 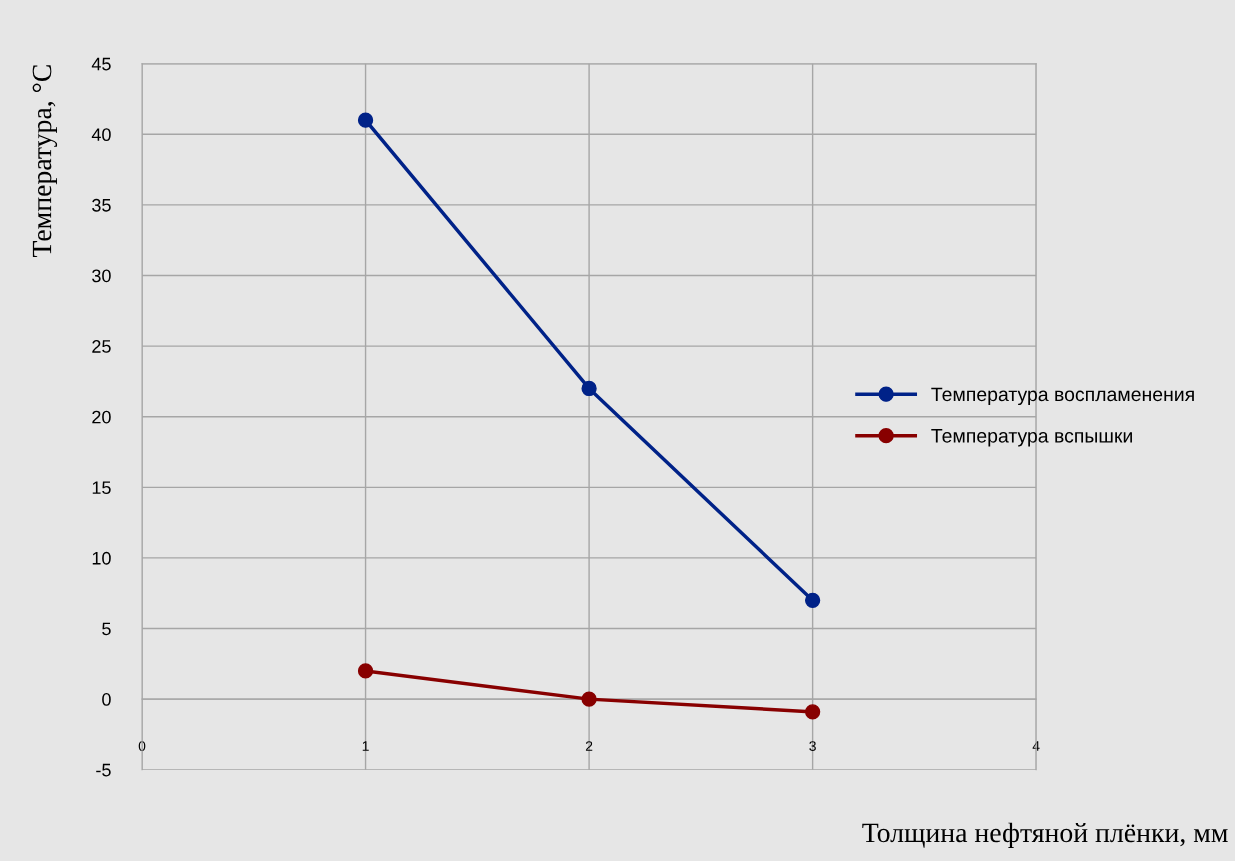 What do you see at coordinates (101, 417) in the screenshot?
I see `y-tick-label: 20` at bounding box center [101, 417].